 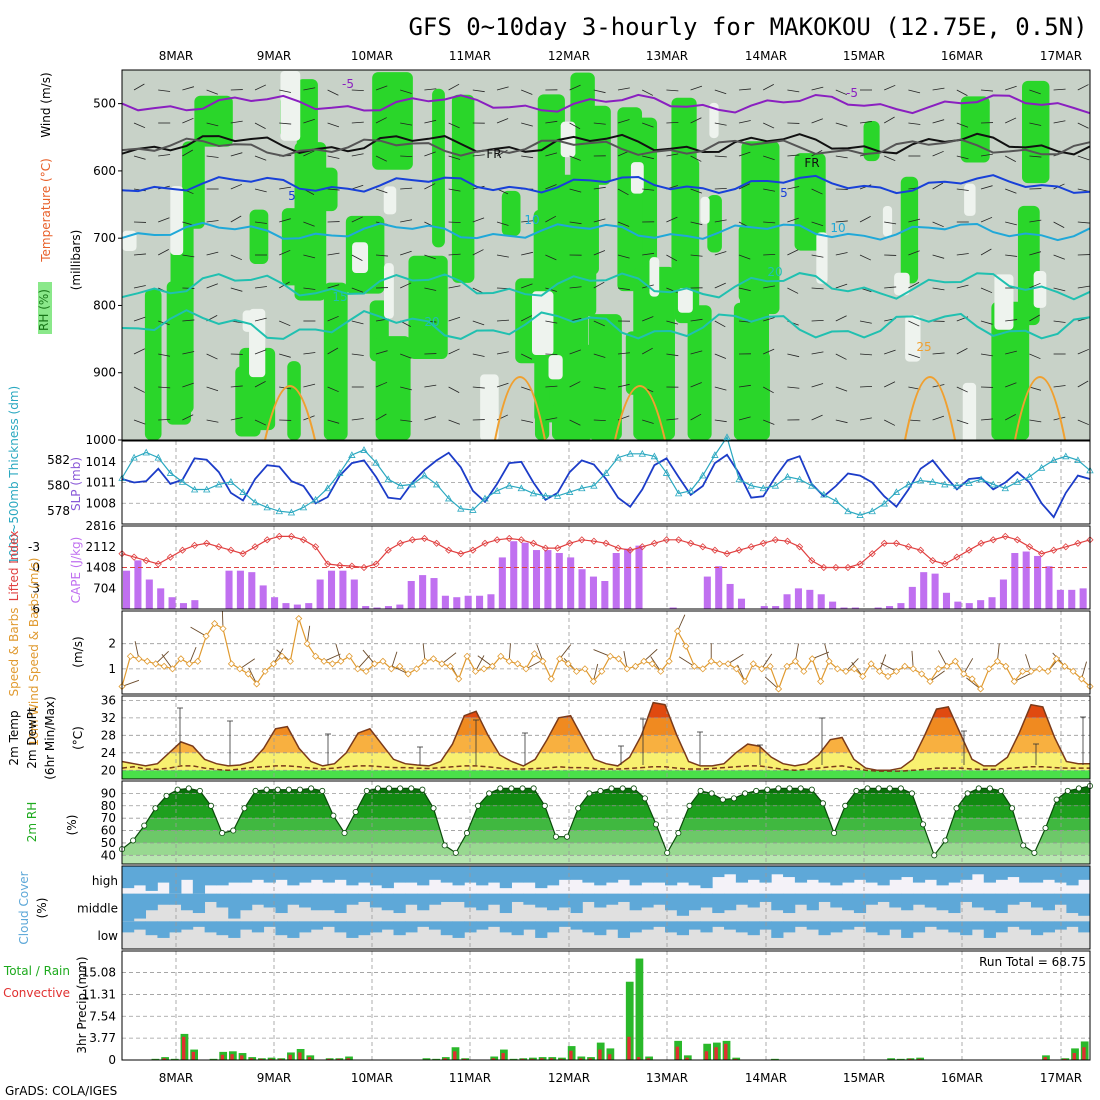 What do you see at coordinates (606, 1005) in the screenshot?
I see `panel-background` at bounding box center [606, 1005].